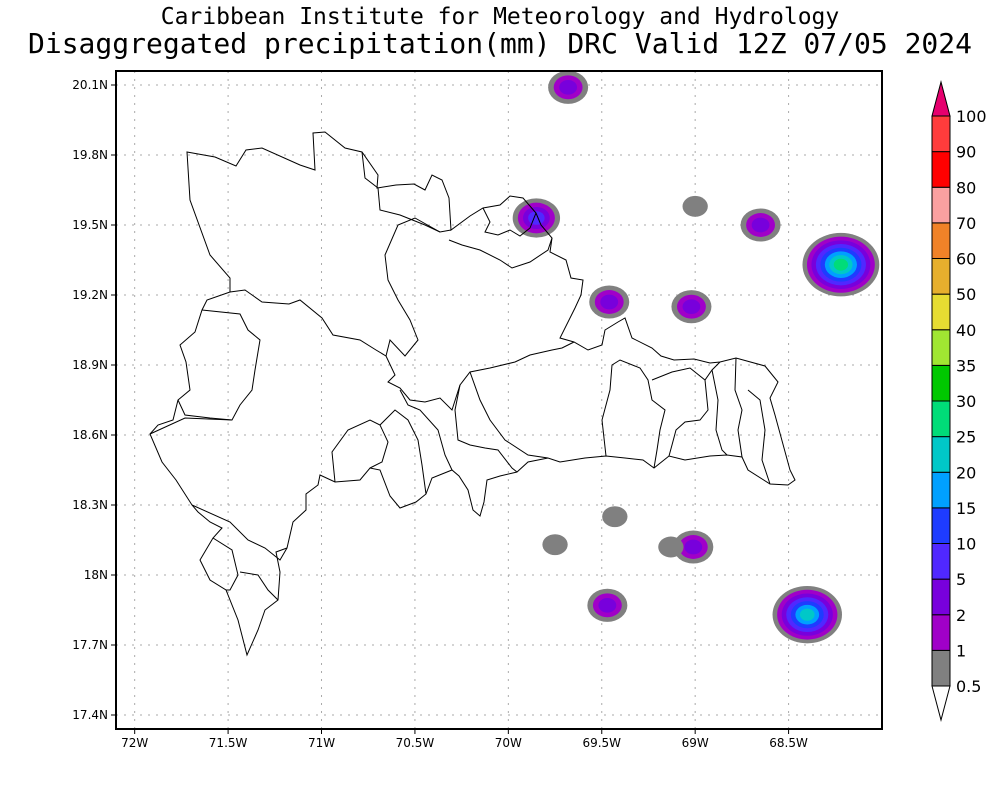  Describe the element at coordinates (966, 508) in the screenshot. I see `colorbar-label: 15` at that location.